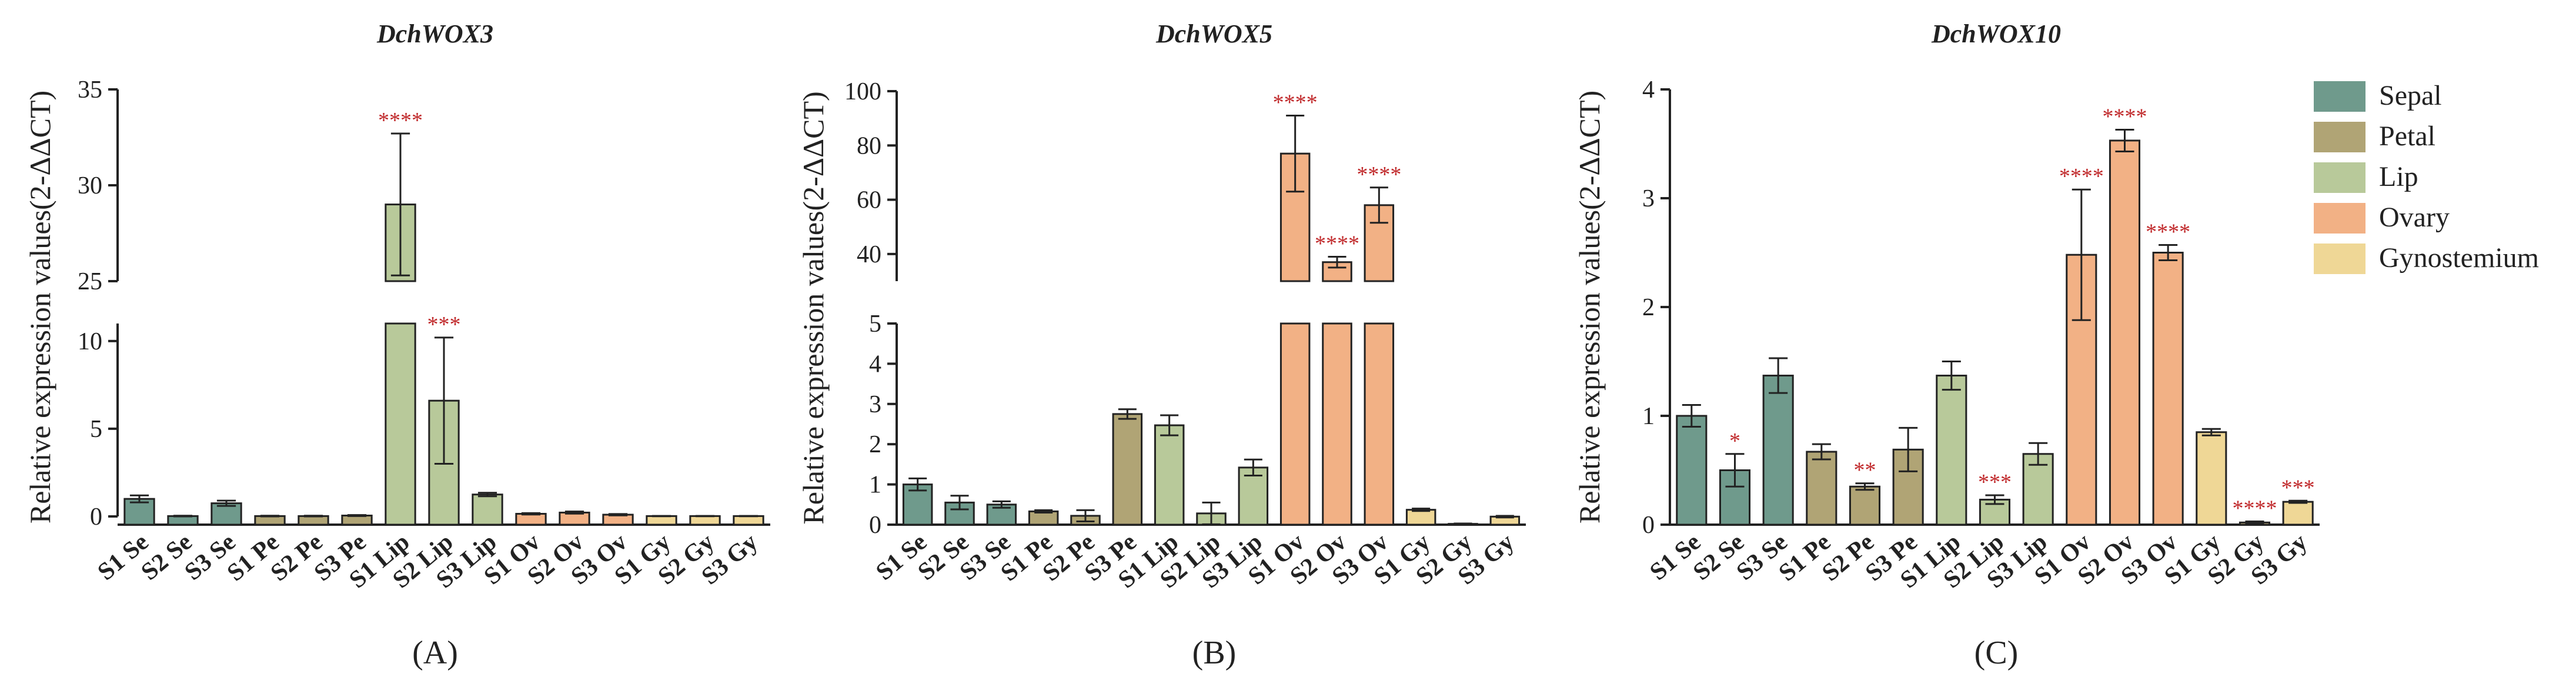  I want to click on panel-label: (B), so click(1214, 653).